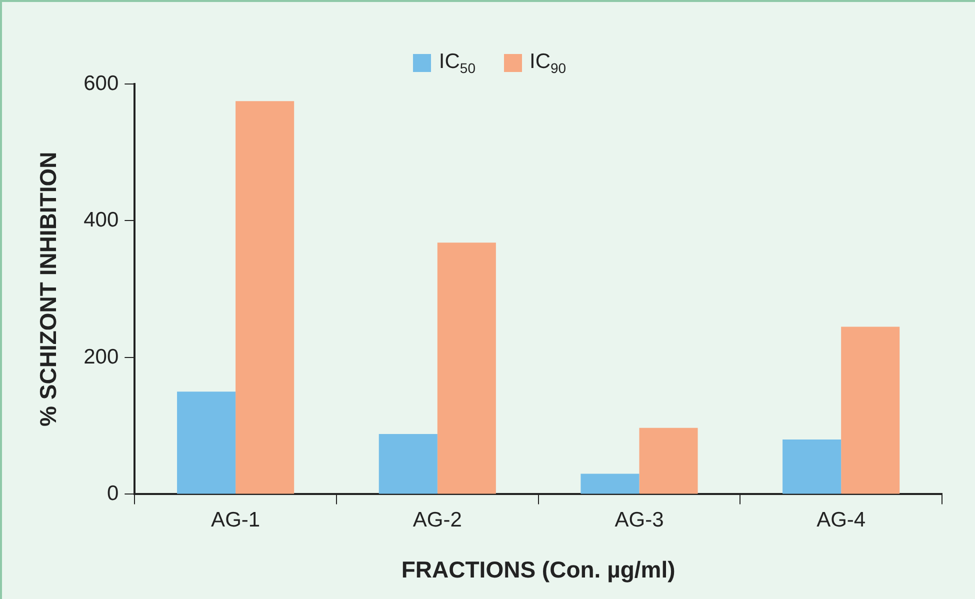 The image size is (975, 599). Describe the element at coordinates (48, 289) in the screenshot. I see `y-axis-title: % SCHIZONT INHIBITION` at that location.